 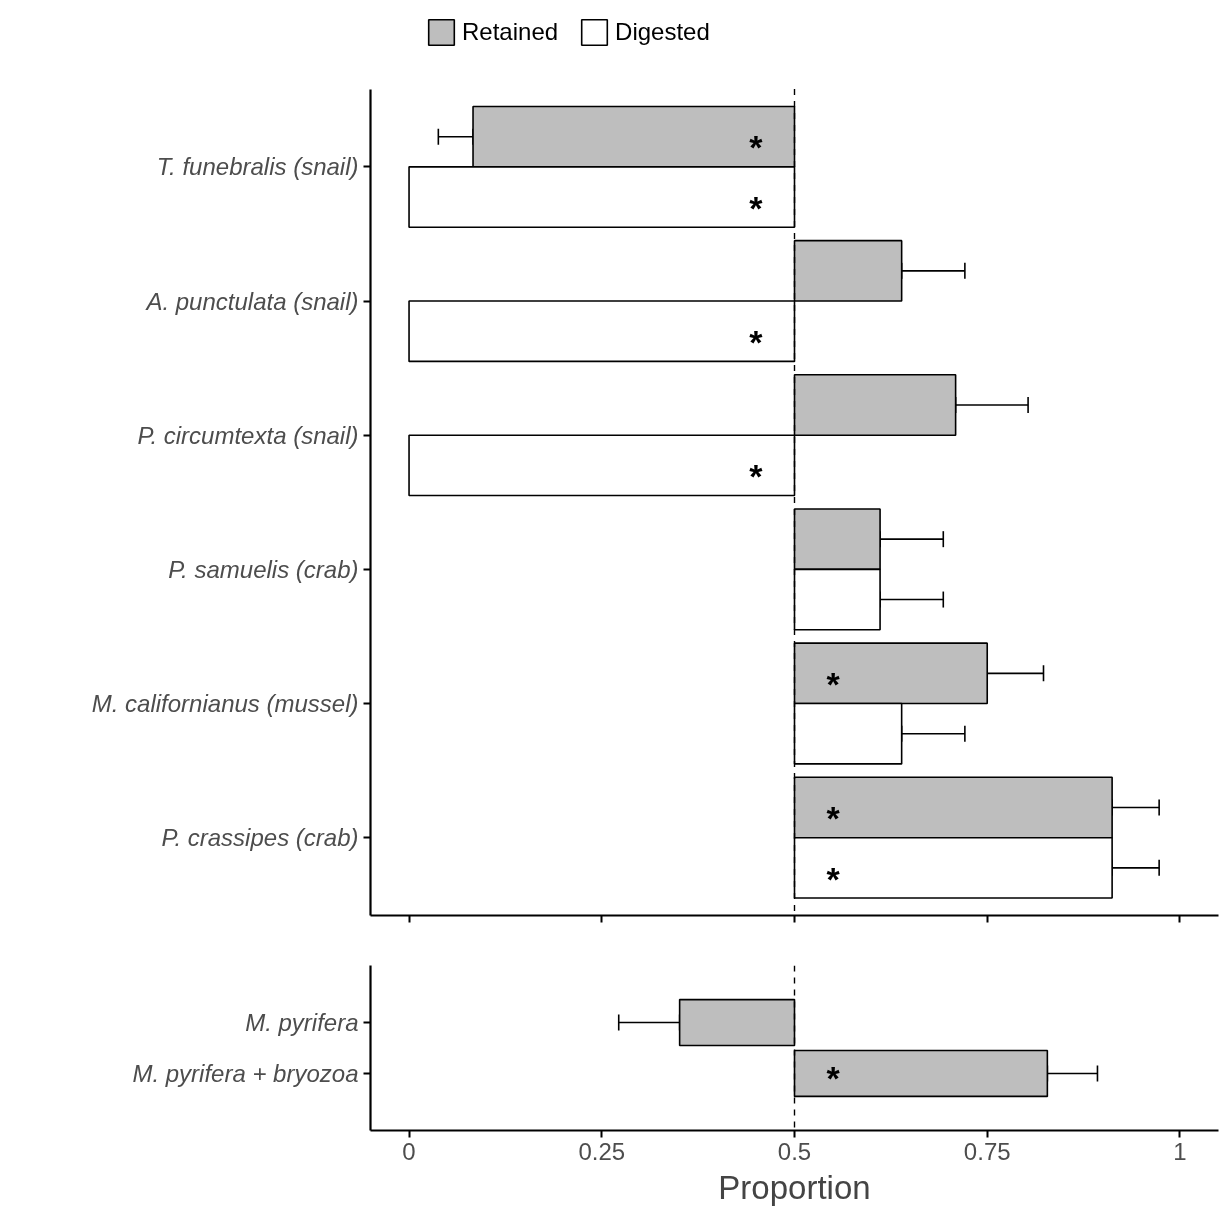 I want to click on y-tick-label: M. pyrifera + bryozoa, so click(x=245, y=1073).